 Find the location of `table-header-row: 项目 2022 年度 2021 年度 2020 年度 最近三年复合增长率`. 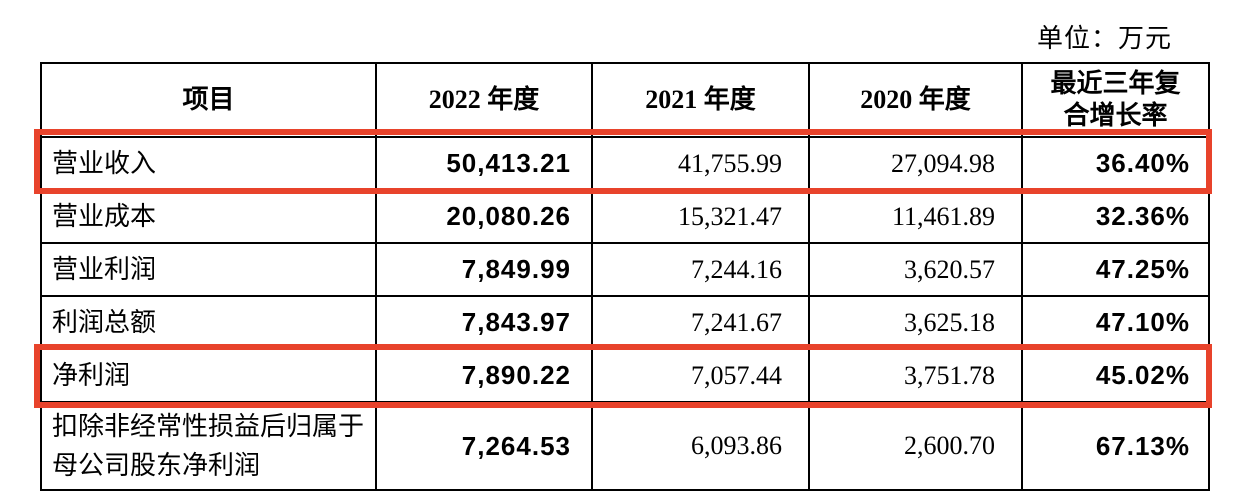

table-header-row: 项目 2022 年度 2021 年度 2020 年度 最近三年复合增长率 is located at coordinates (625, 100).